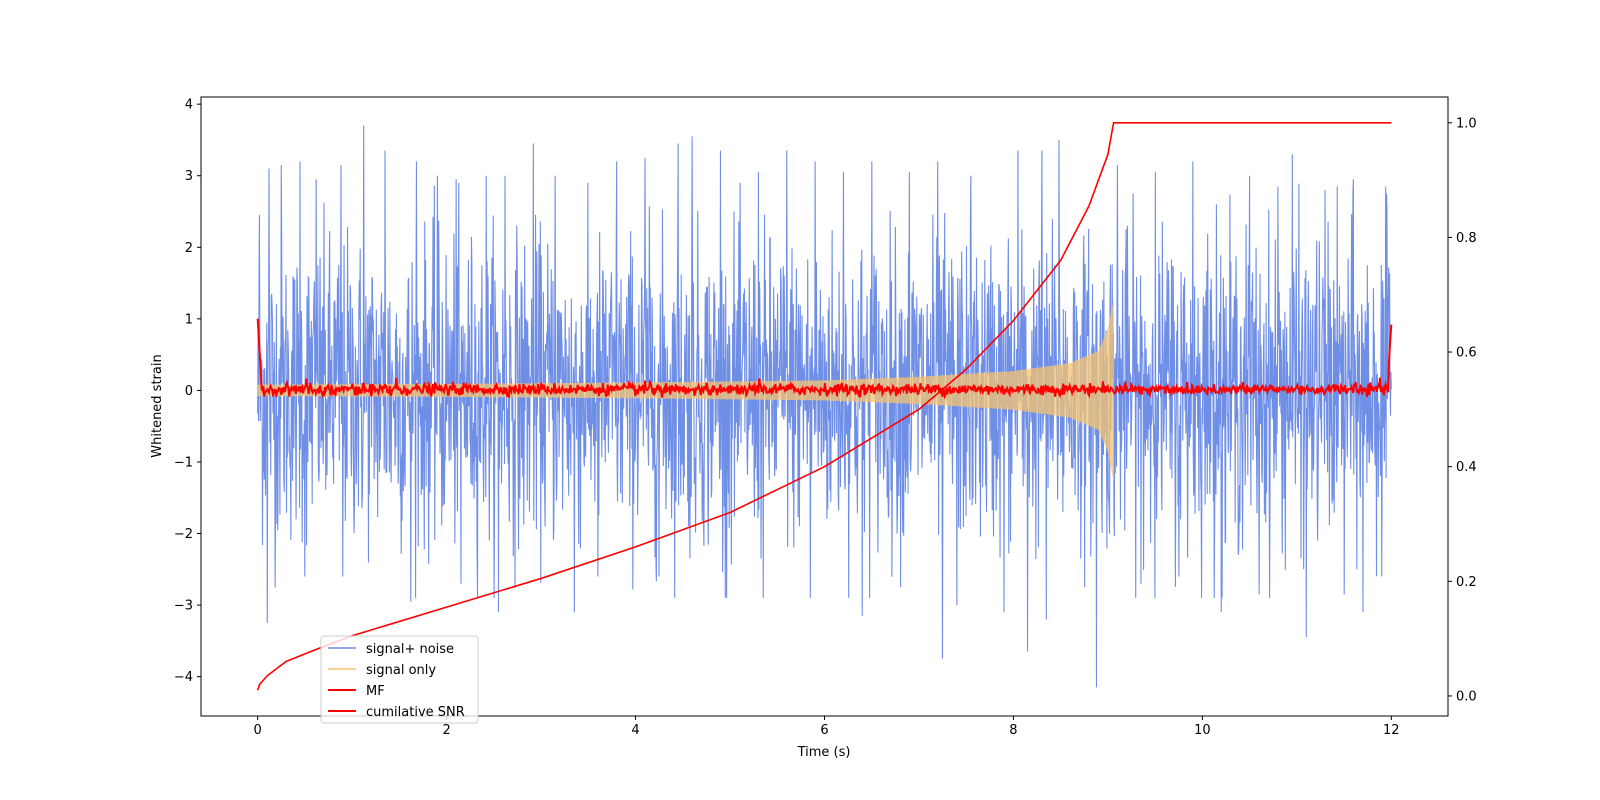  What do you see at coordinates (824, 359) in the screenshot?
I see `series-mf` at bounding box center [824, 359].